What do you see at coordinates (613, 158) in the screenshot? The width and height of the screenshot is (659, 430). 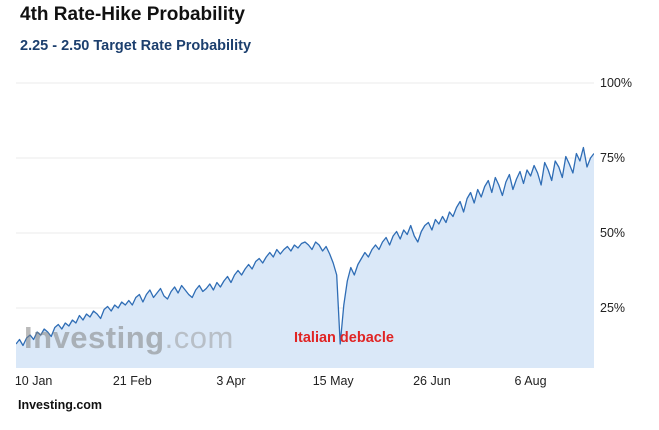 I see `y-tick-label: 75%` at bounding box center [613, 158].